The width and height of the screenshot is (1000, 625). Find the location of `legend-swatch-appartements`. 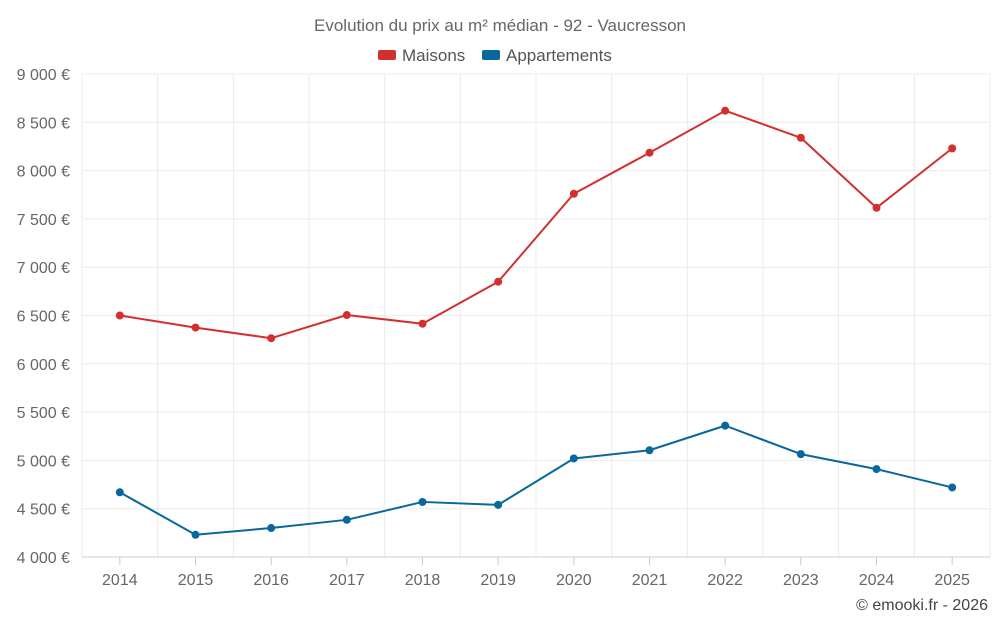

legend-swatch-appartements is located at coordinates (491, 55).